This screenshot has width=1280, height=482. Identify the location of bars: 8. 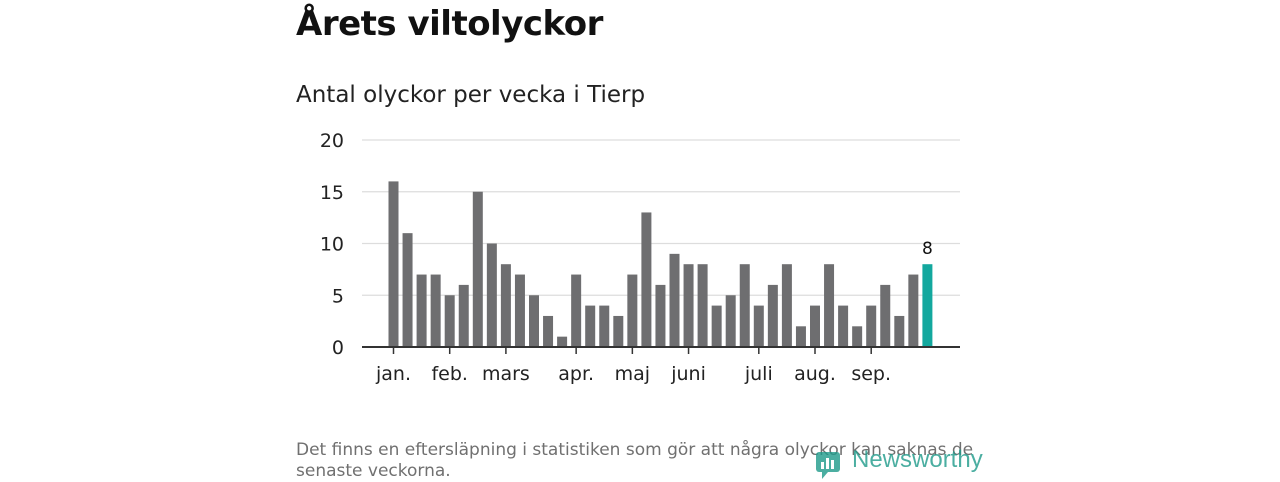
(660, 264).